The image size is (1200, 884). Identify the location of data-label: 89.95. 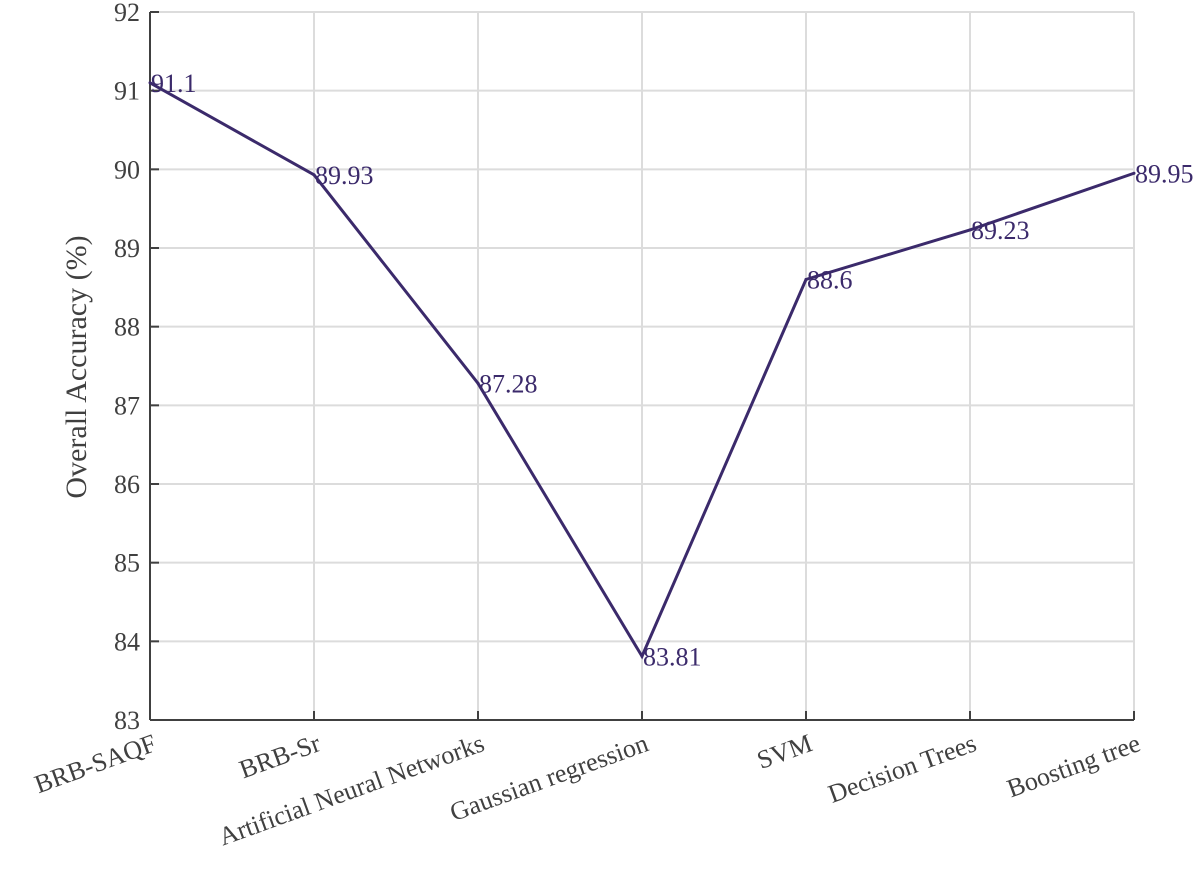
(1164, 173).